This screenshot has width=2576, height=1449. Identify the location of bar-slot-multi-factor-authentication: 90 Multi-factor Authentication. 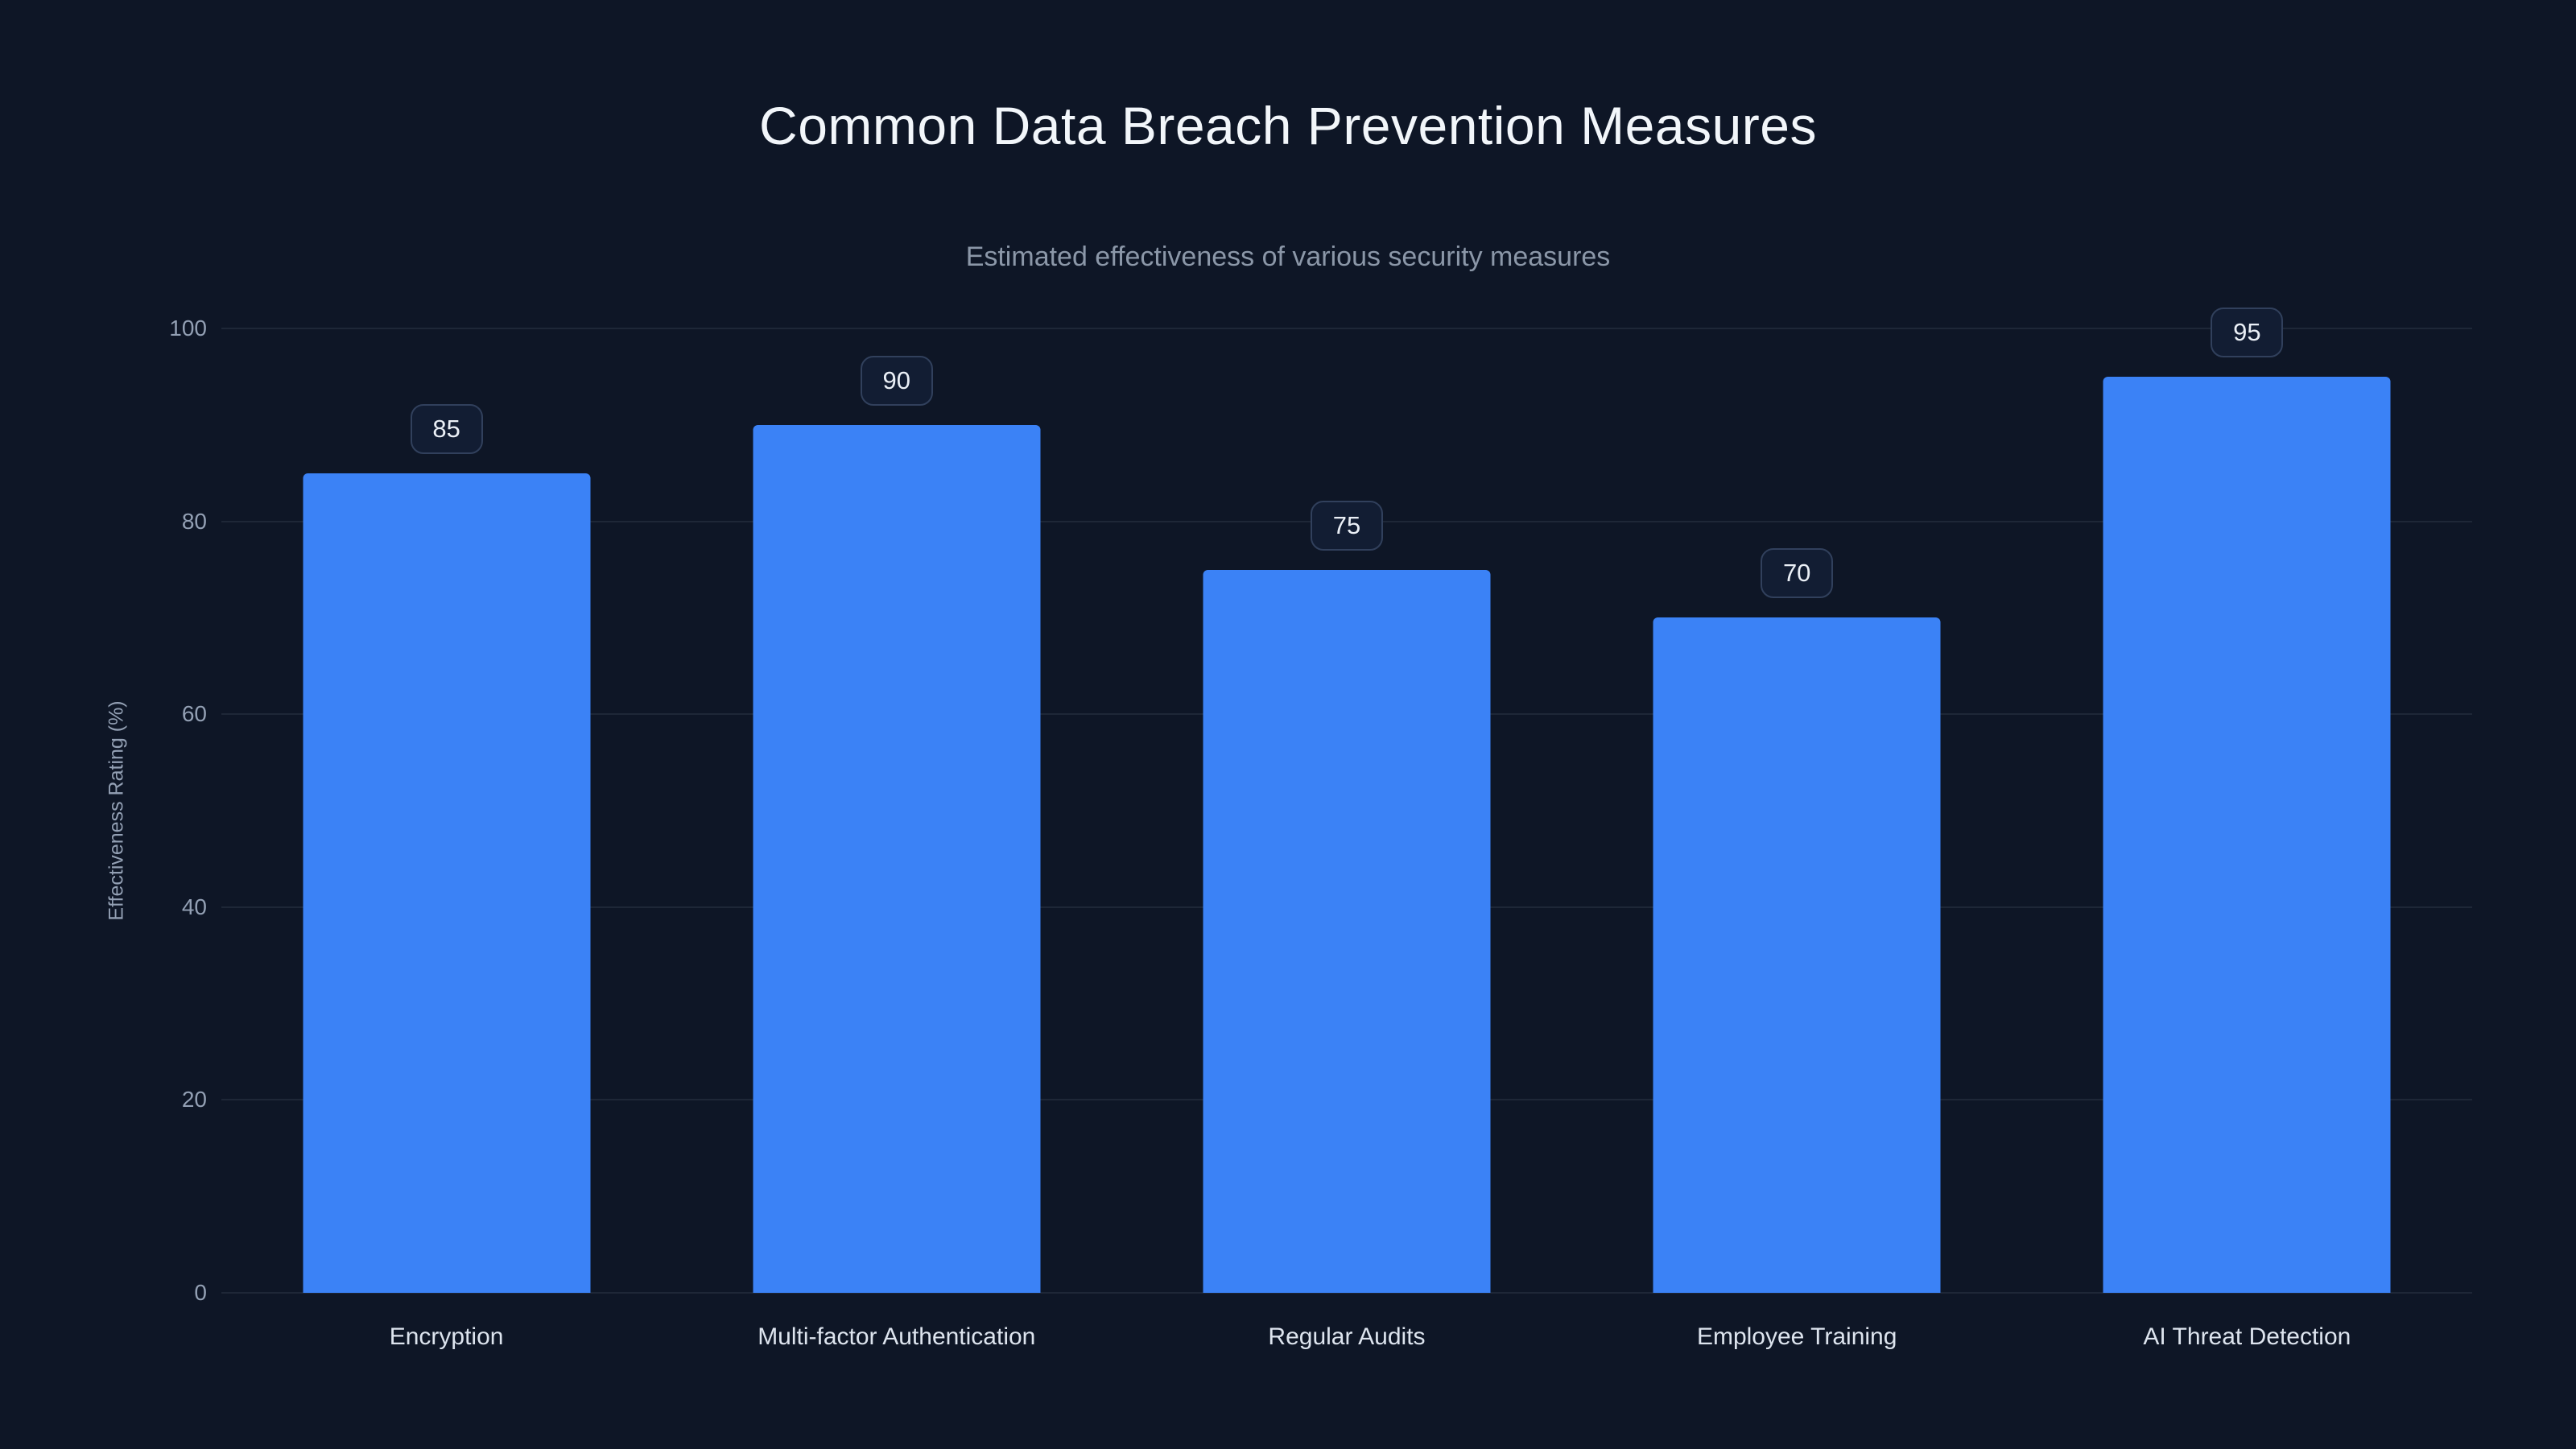
(896, 839).